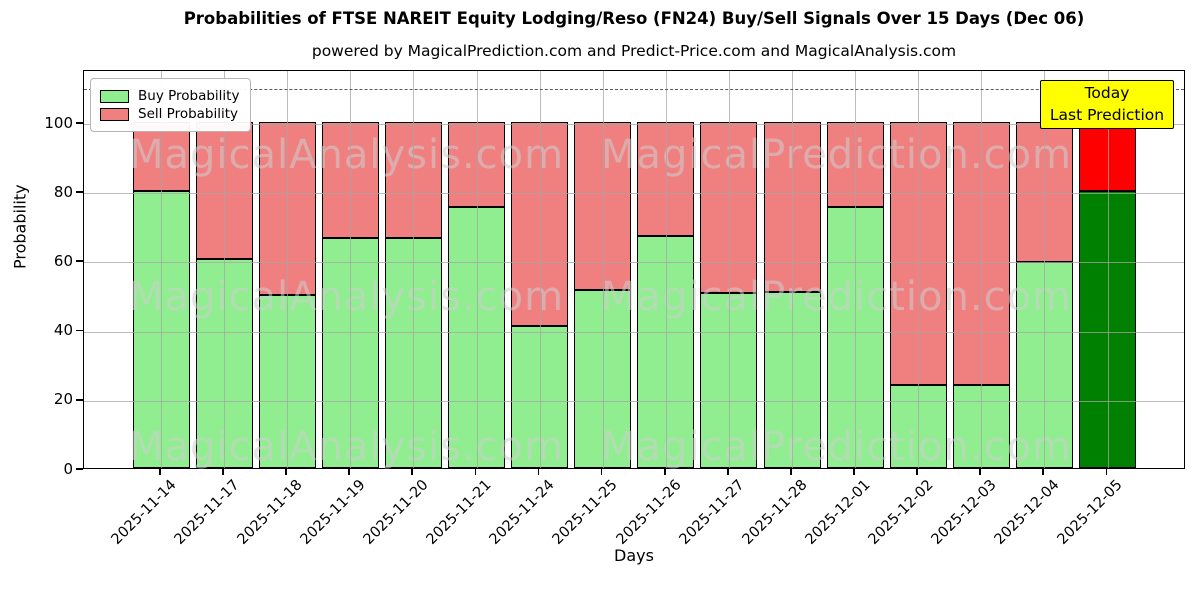  Describe the element at coordinates (1027, 512) in the screenshot. I see `x-tick-label: 2025-12-04` at that location.